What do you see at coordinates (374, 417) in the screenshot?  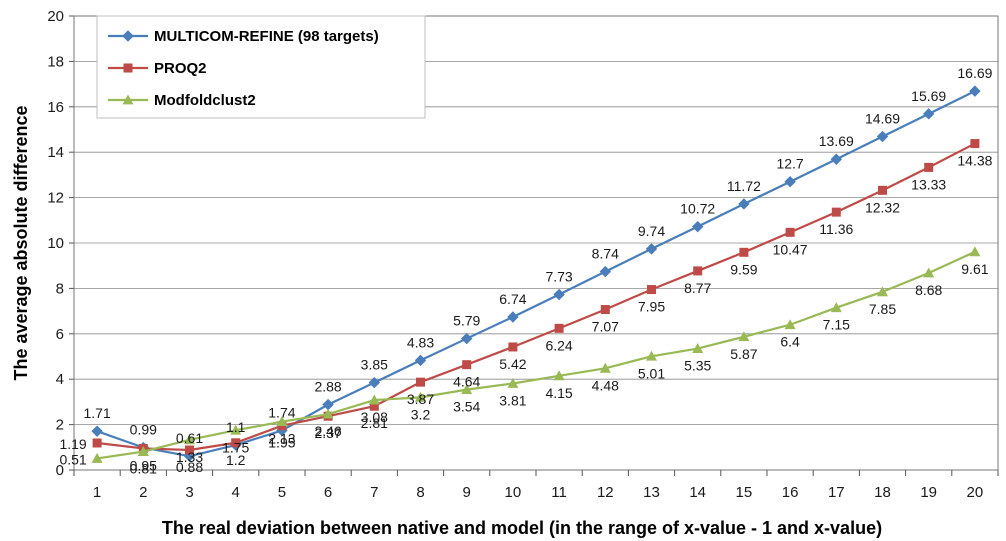 I see `data-label: 3.08` at bounding box center [374, 417].